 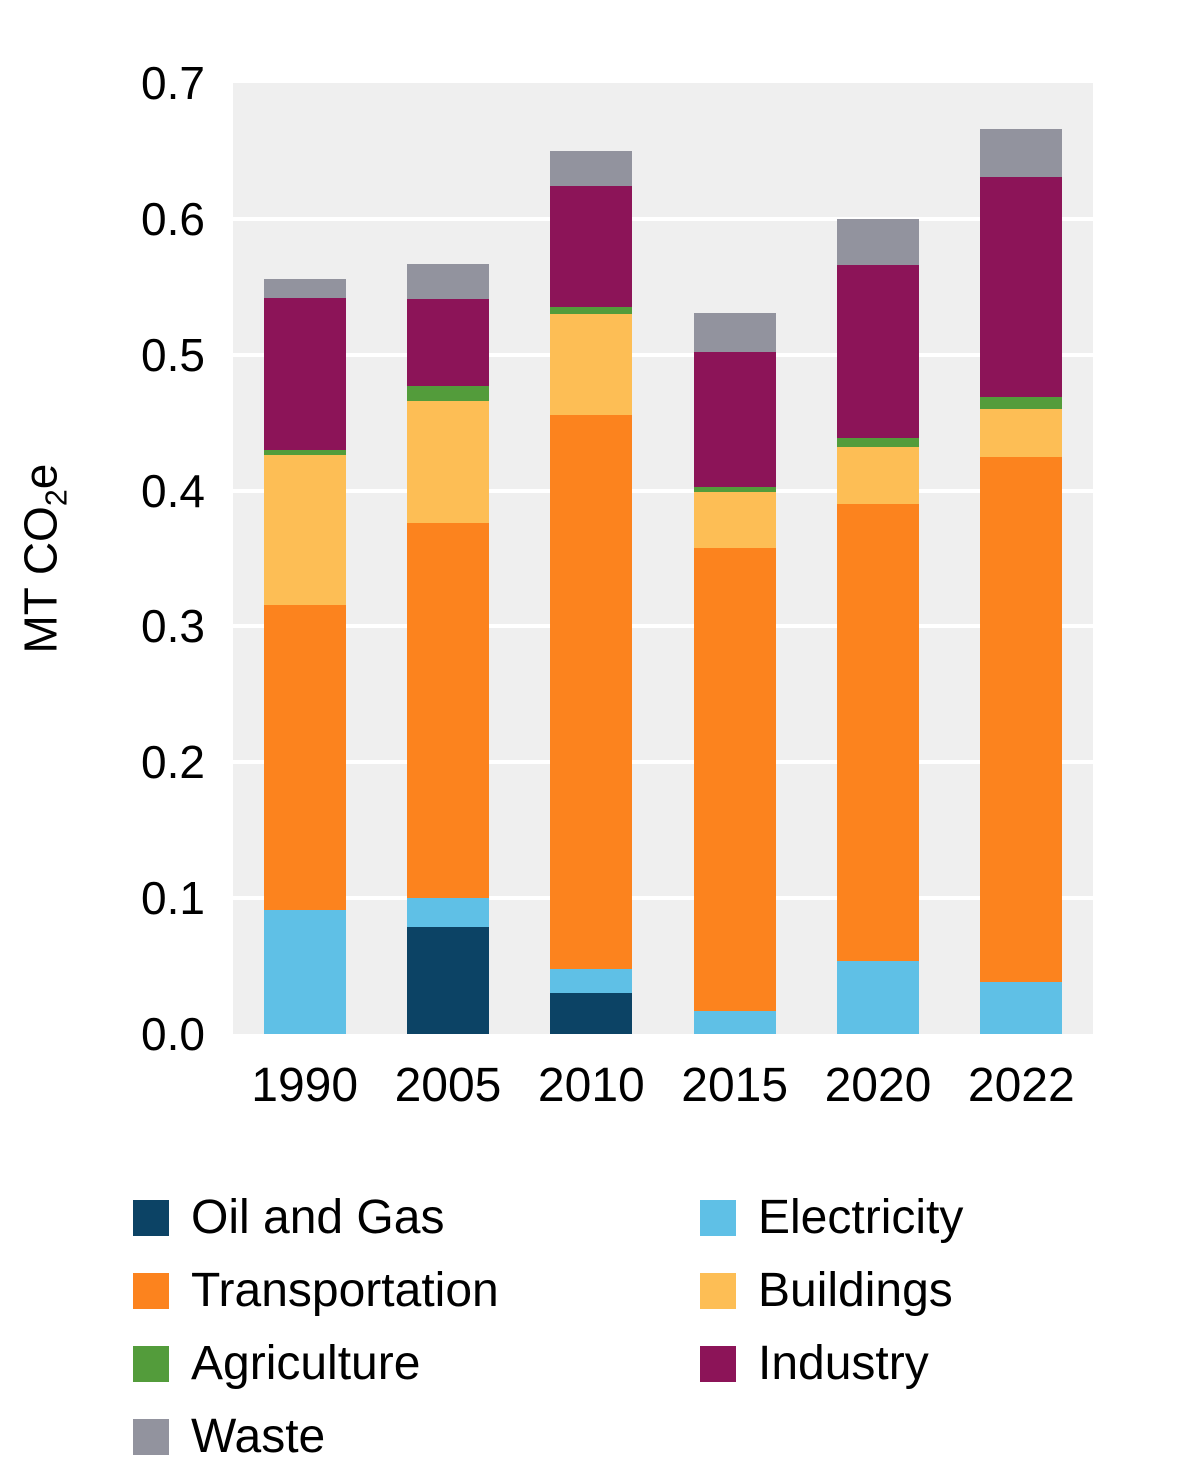 What do you see at coordinates (151, 1291) in the screenshot?
I see `legend-swatch-transportation` at bounding box center [151, 1291].